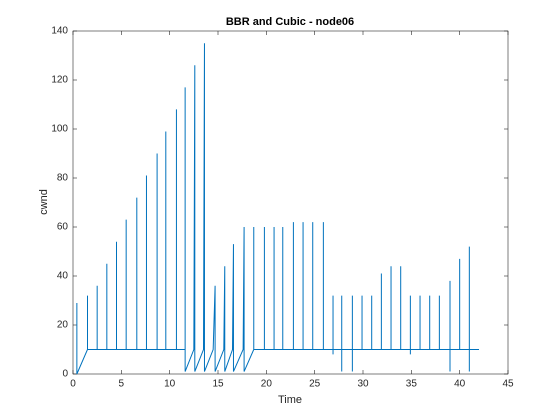 This screenshot has height=420, width=560. What do you see at coordinates (290, 22) in the screenshot?
I see `chart-title: BBR and Cubic - node06` at bounding box center [290, 22].